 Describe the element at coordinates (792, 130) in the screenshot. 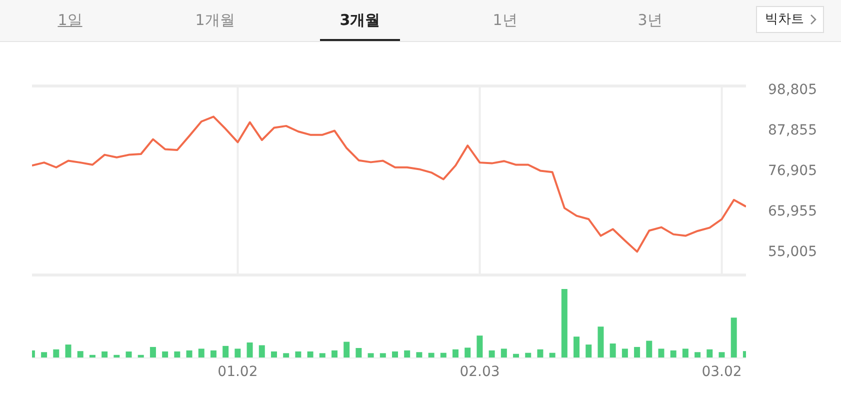

I see `y-tick-label: 87,855` at that location.